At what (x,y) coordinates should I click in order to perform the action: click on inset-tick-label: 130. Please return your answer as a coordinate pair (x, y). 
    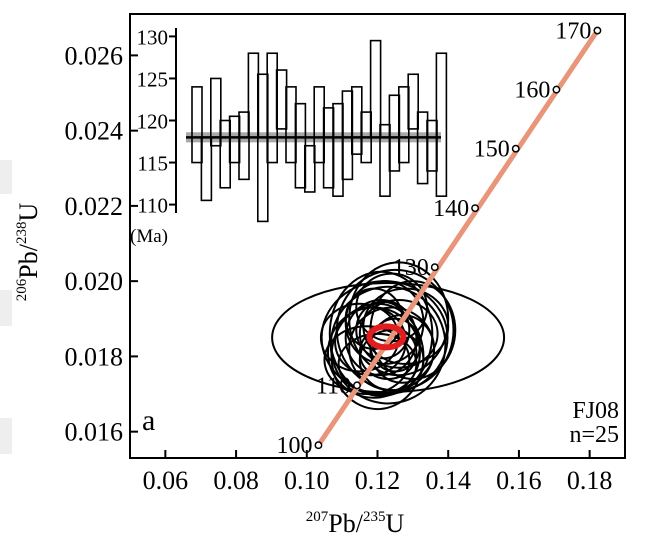
    Looking at the image, I should click on (153, 37).